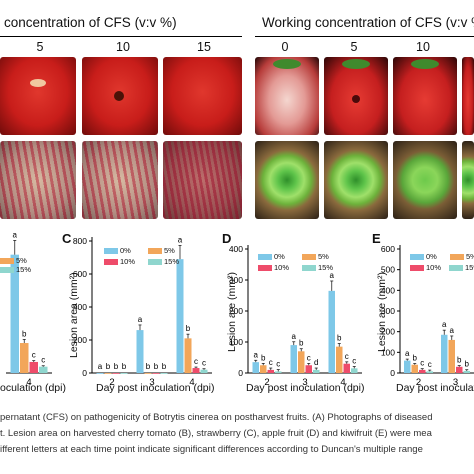 The height and width of the screenshot is (474, 474). I want to click on legend-entry-15: 15%, so click(15, 269).